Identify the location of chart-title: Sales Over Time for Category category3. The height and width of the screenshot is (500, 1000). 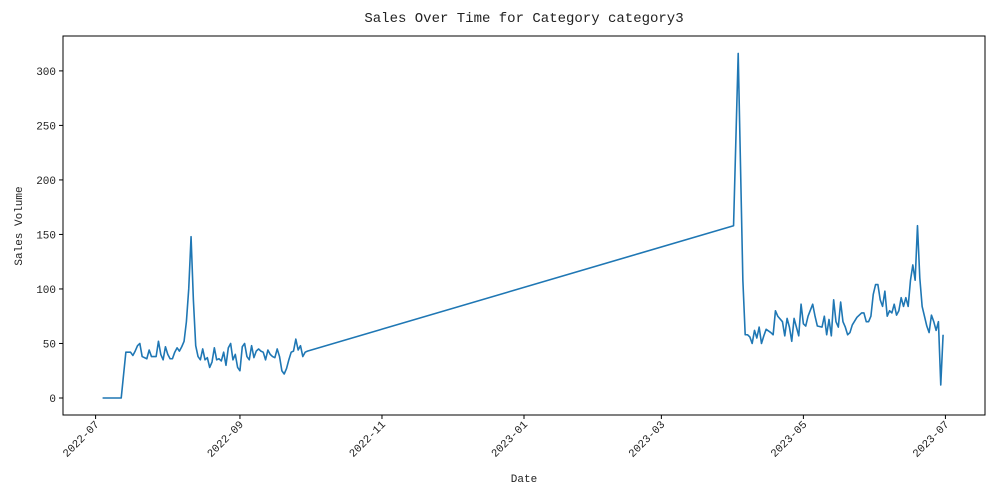
(523, 19).